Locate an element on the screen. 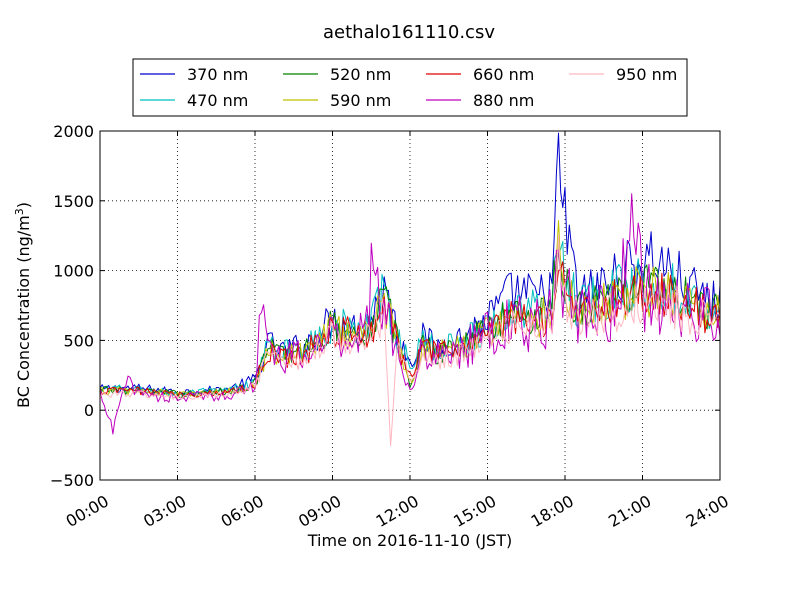 This screenshot has height=604, width=800. x-tick-label: 00:00 is located at coordinates (87, 511).